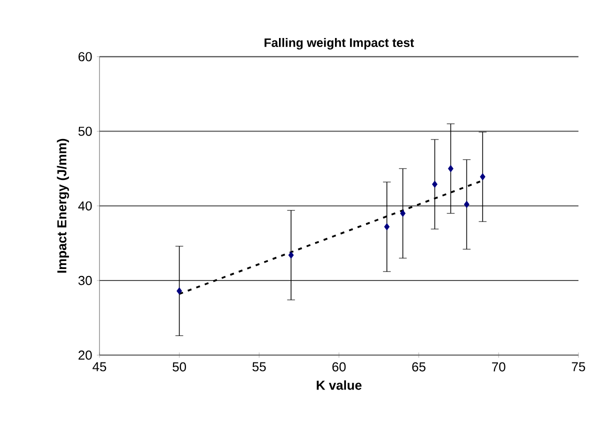 This screenshot has width=598, height=429. I want to click on chart-title: Falling weight Impact test, so click(339, 44).